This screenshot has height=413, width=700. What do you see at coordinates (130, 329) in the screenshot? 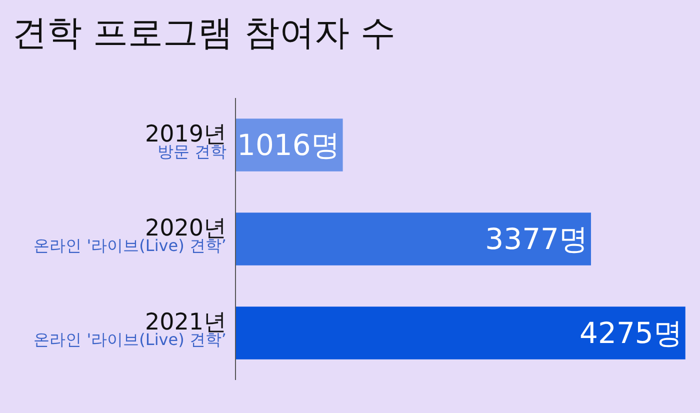
I see `y-tick-label: 2021년 온라인 '라이브(Live) 견학’` at bounding box center [130, 329].